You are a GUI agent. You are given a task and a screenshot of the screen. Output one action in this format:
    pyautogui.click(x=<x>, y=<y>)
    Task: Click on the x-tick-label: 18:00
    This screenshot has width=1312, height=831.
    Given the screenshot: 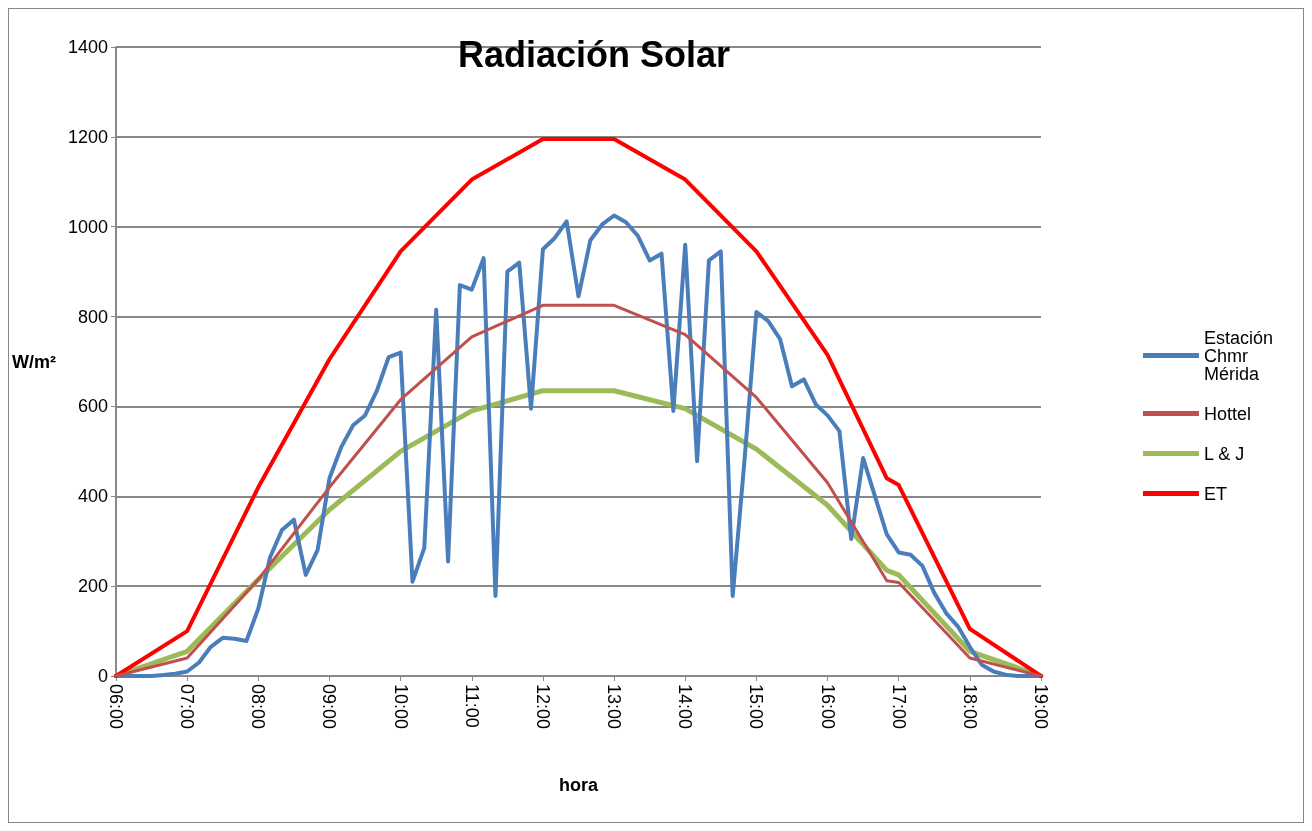 What is the action you would take?
    pyautogui.click(x=969, y=707)
    